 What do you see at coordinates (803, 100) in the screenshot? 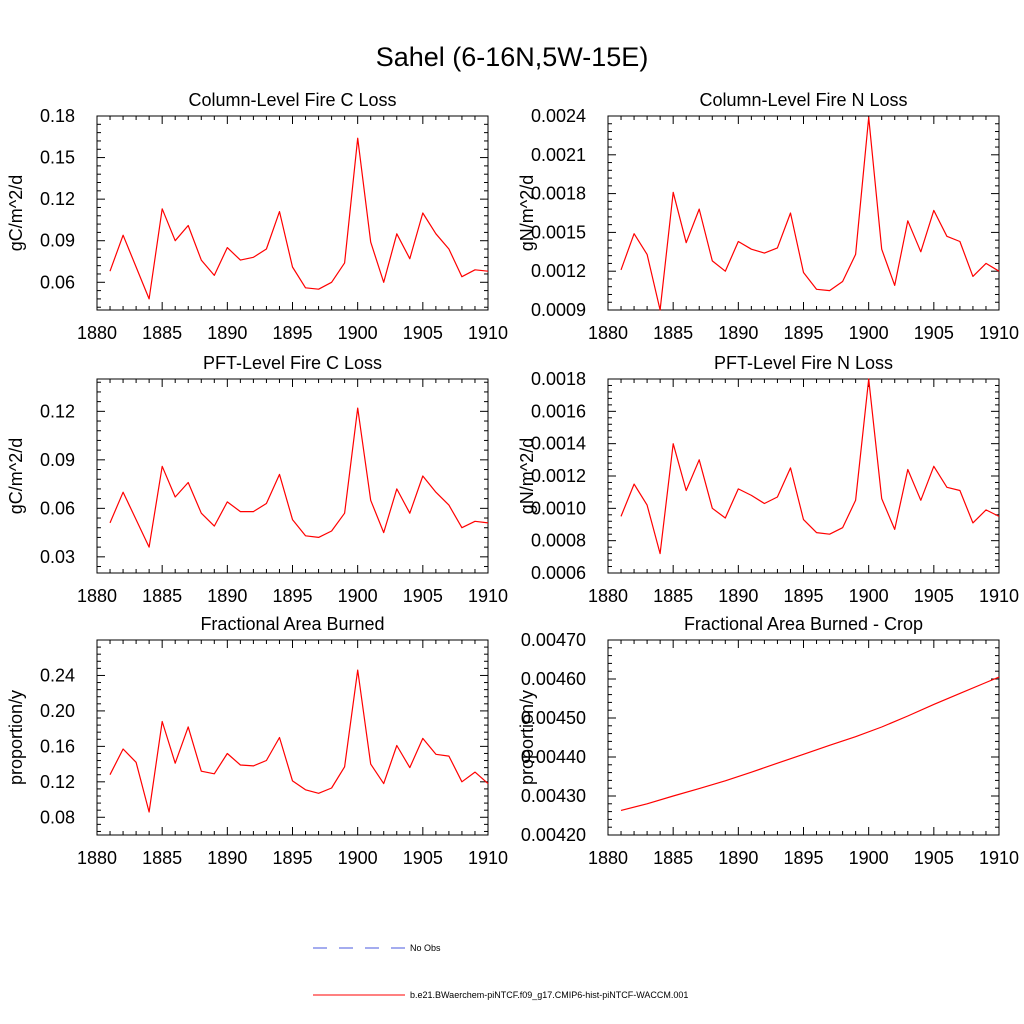
I see `panel-title: Column-Level Fire N Loss` at bounding box center [803, 100].